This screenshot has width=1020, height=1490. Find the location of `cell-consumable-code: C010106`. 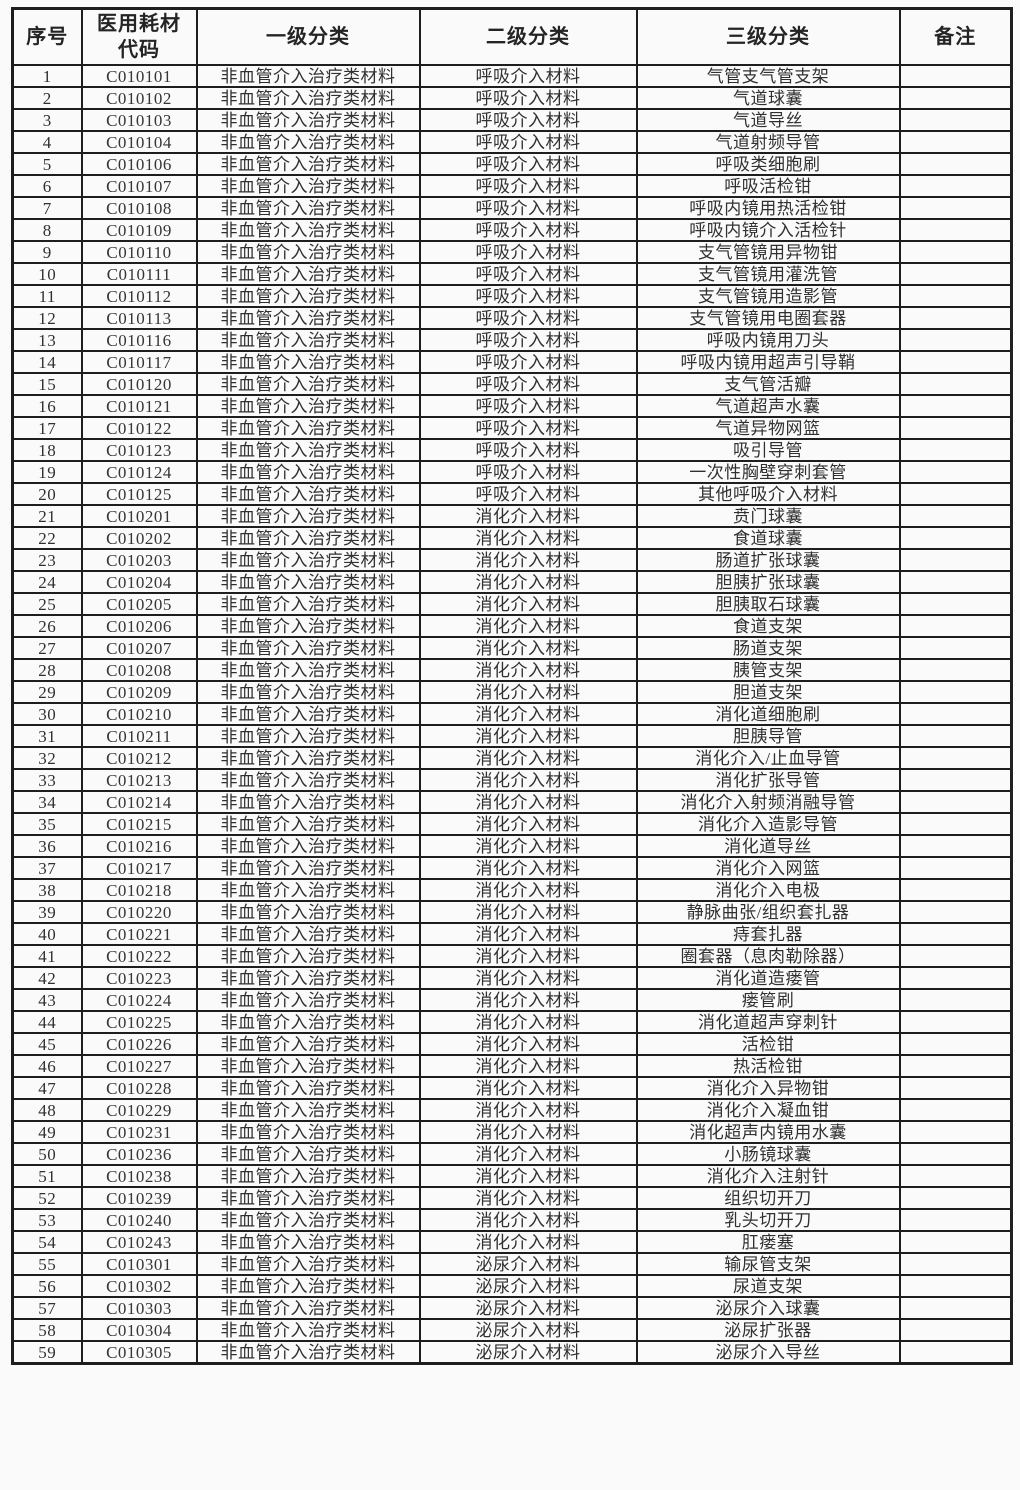

cell-consumable-code: C010106 is located at coordinates (139, 164).